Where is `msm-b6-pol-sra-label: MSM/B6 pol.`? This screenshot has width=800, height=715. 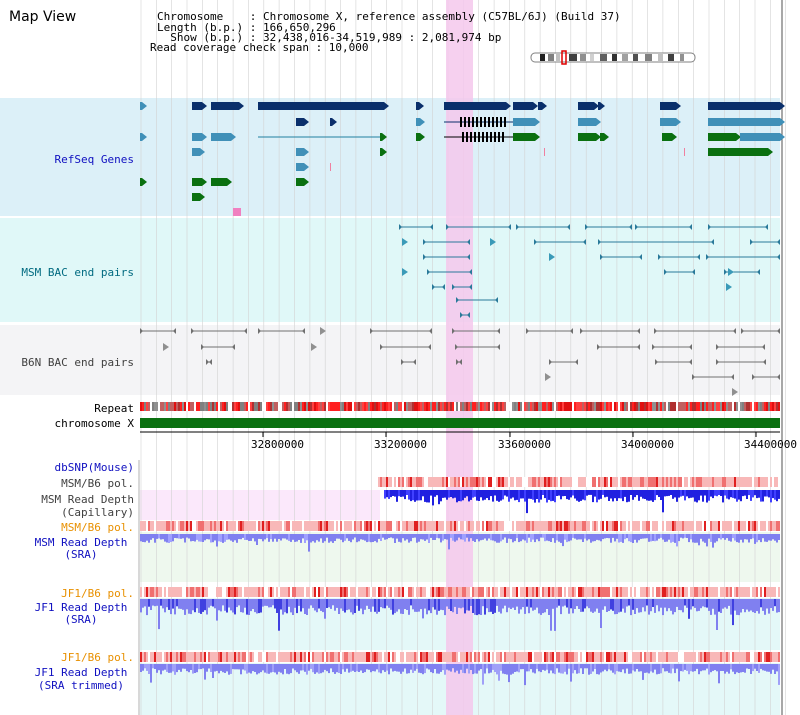
msm-b6-pol-sra-label: MSM/B6 pol. is located at coordinates (97, 527).